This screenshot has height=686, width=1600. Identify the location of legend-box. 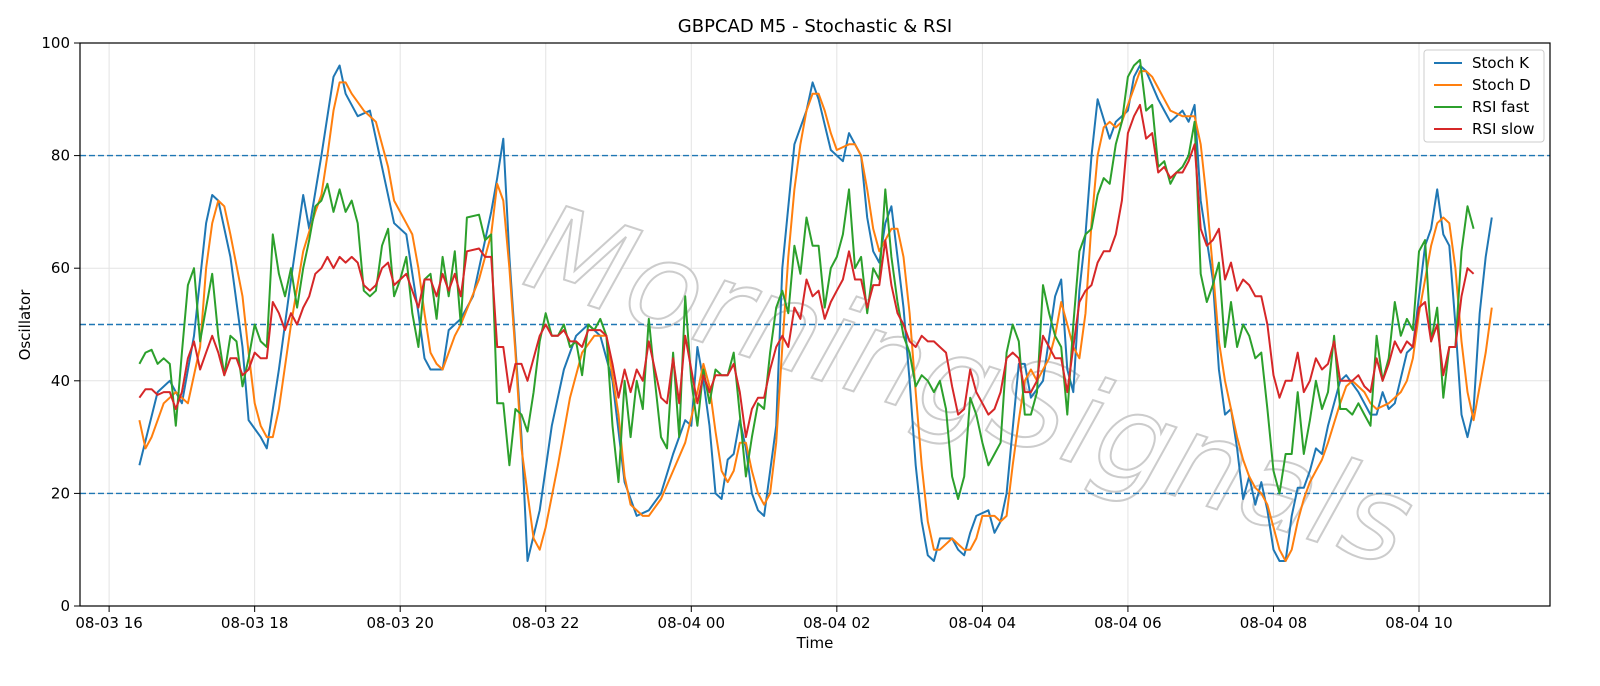
(1484, 96).